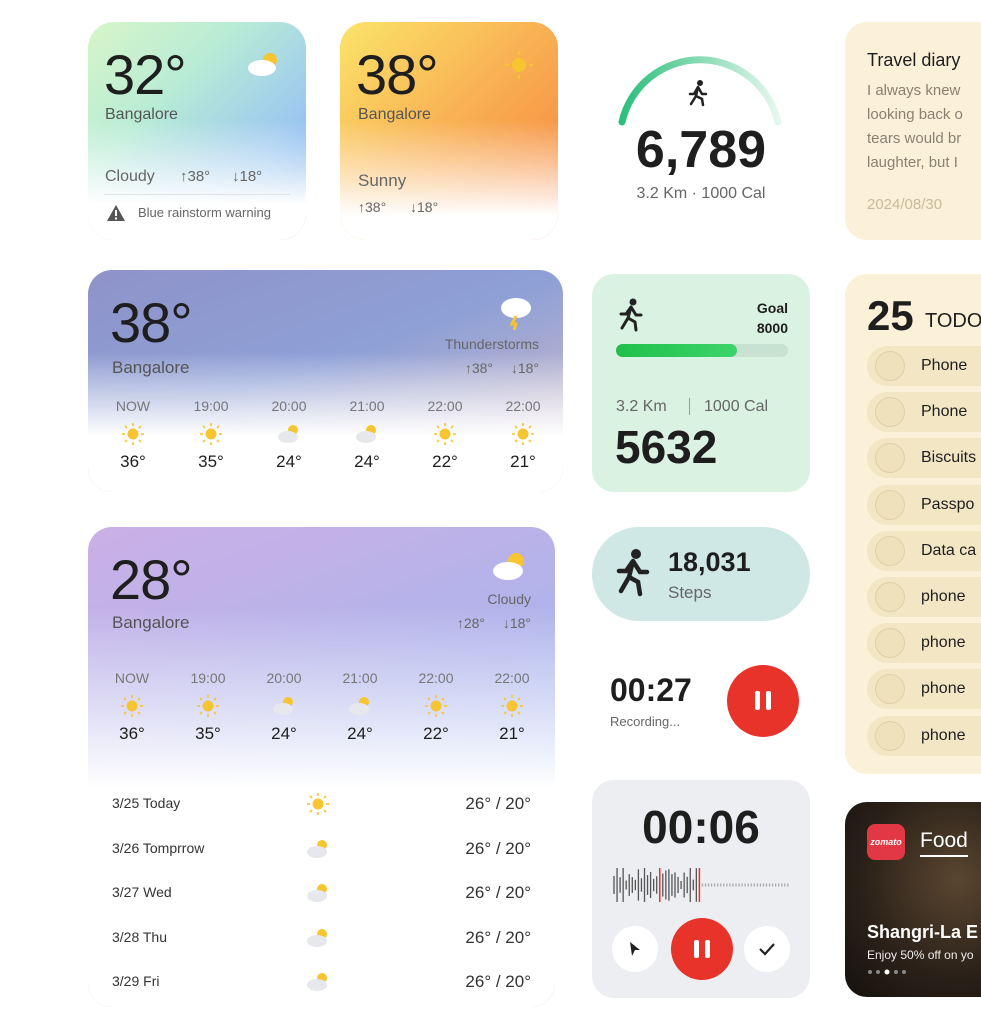  I want to click on brand-logo: zomato, so click(886, 842).